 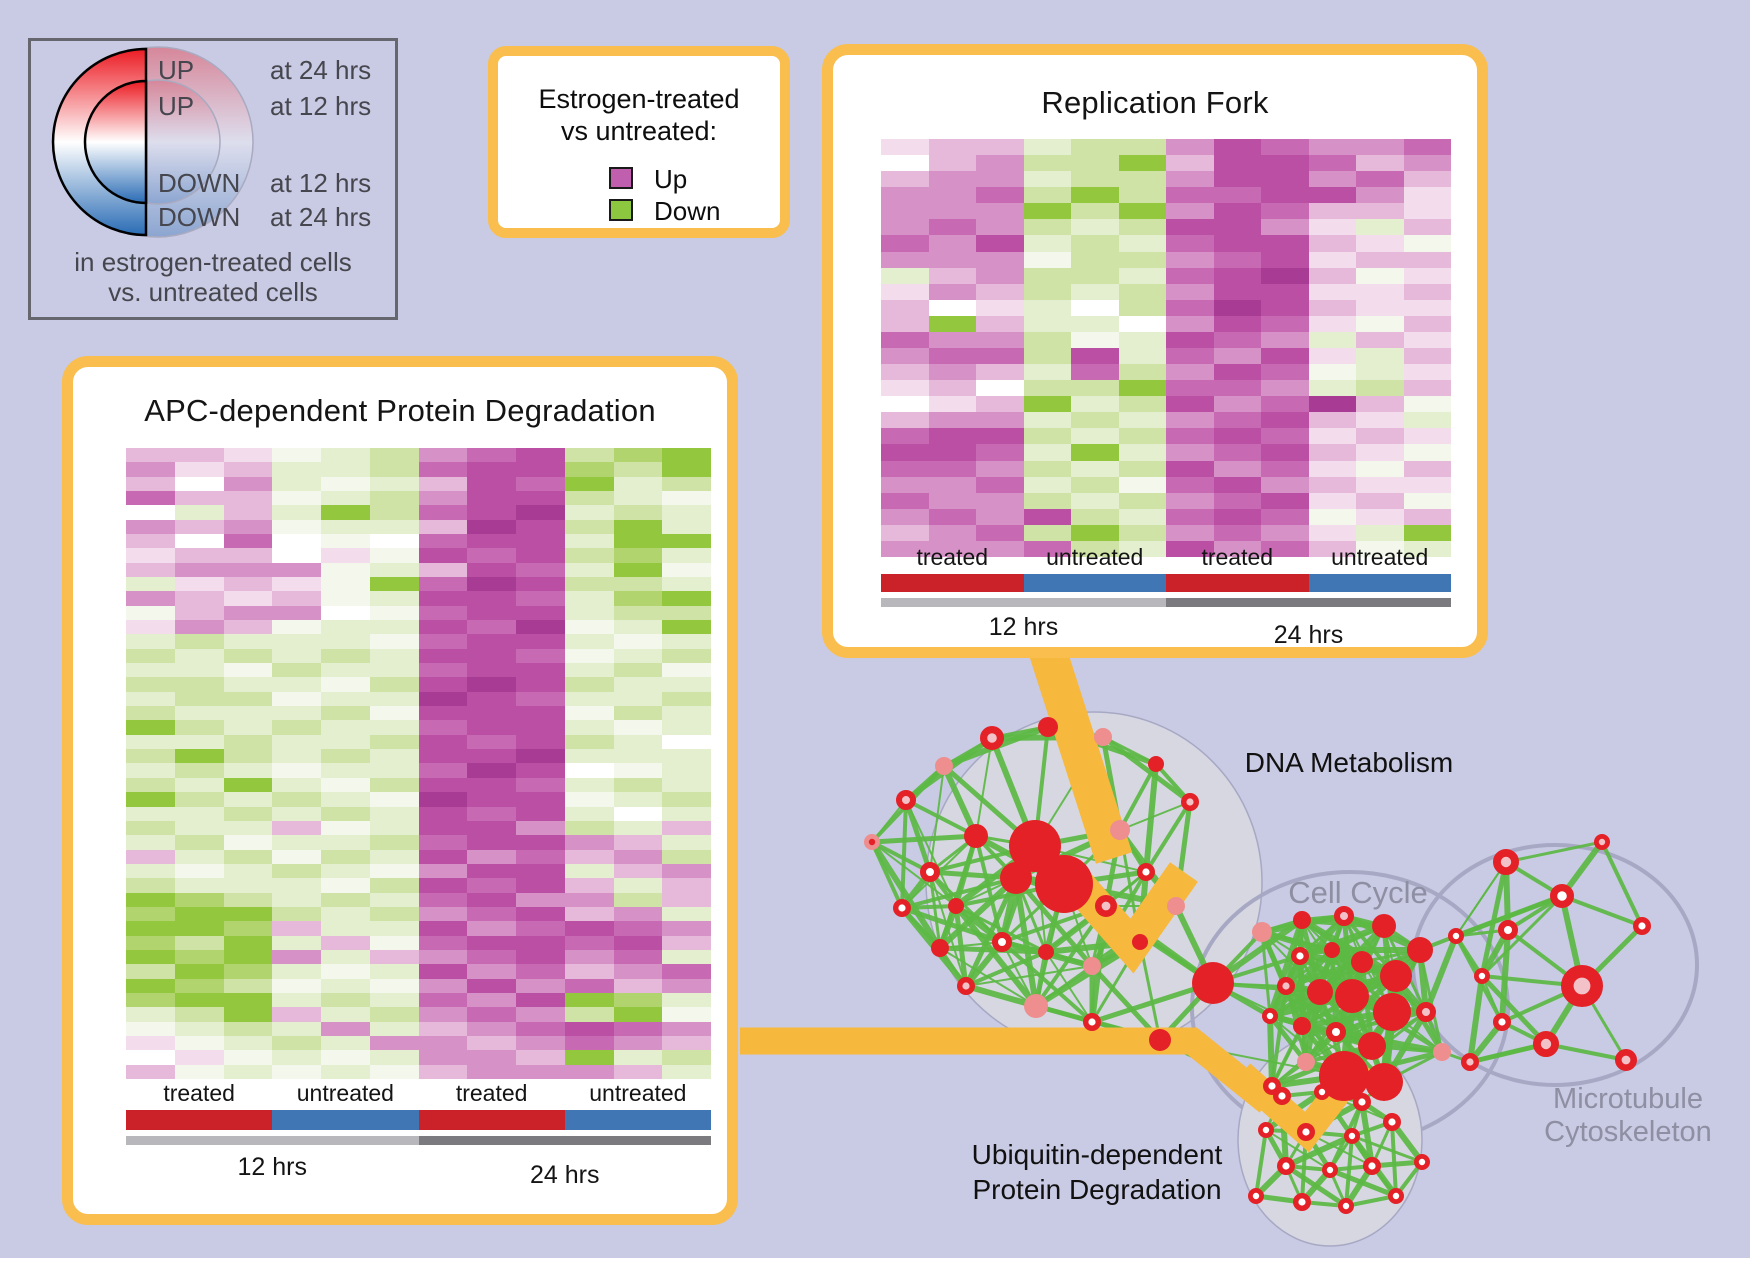 I want to click on rf-group-untreated-24: untreated, so click(x=1380, y=557).